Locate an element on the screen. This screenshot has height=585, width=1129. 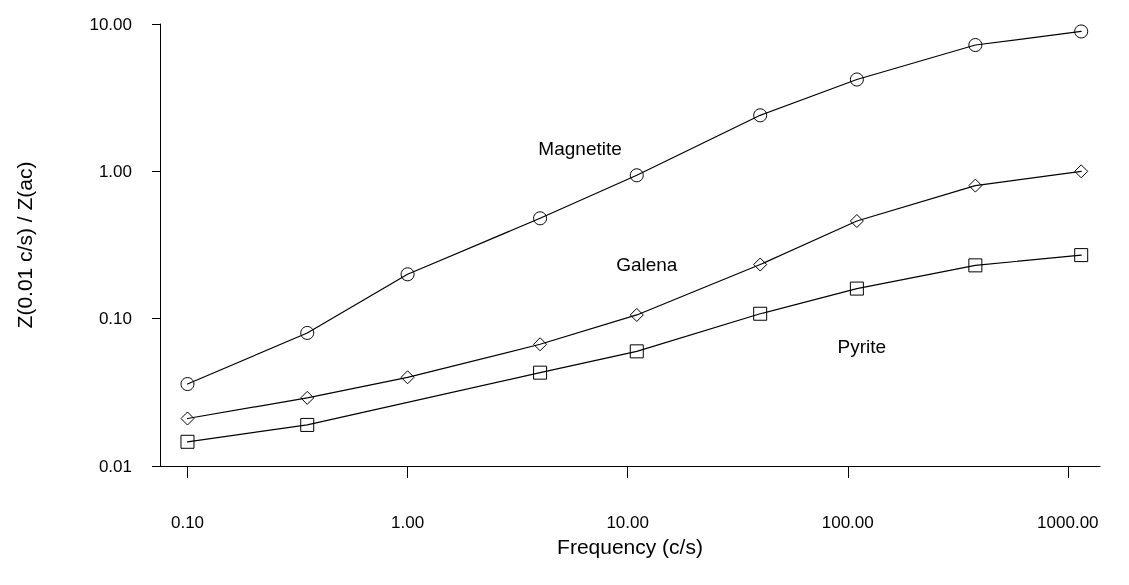
y-tick-label: 0.10 is located at coordinates (115, 319).